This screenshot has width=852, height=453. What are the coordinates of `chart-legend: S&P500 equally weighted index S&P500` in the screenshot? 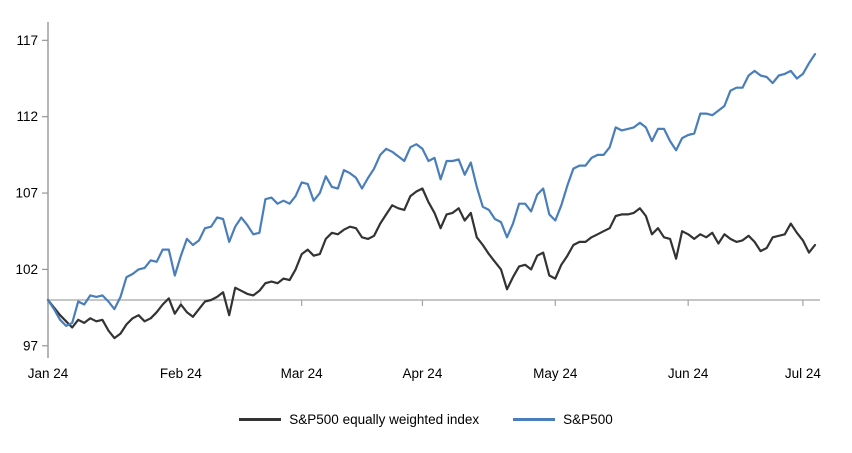 It's located at (426, 419).